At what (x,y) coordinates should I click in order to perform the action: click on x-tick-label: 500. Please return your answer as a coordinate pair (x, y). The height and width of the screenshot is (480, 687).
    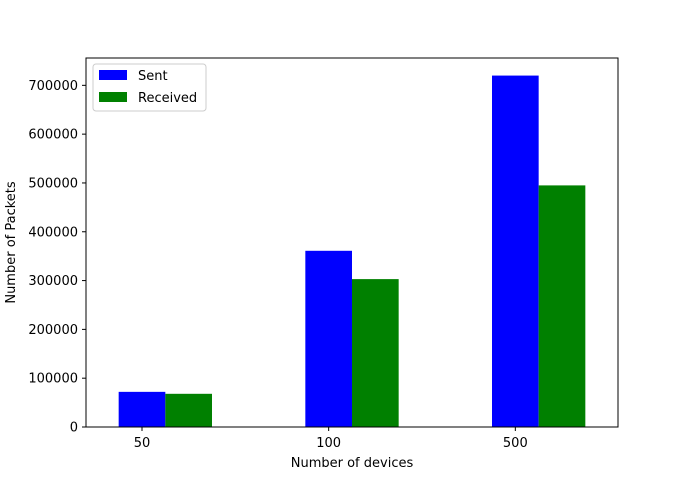
    Looking at the image, I should click on (515, 443).